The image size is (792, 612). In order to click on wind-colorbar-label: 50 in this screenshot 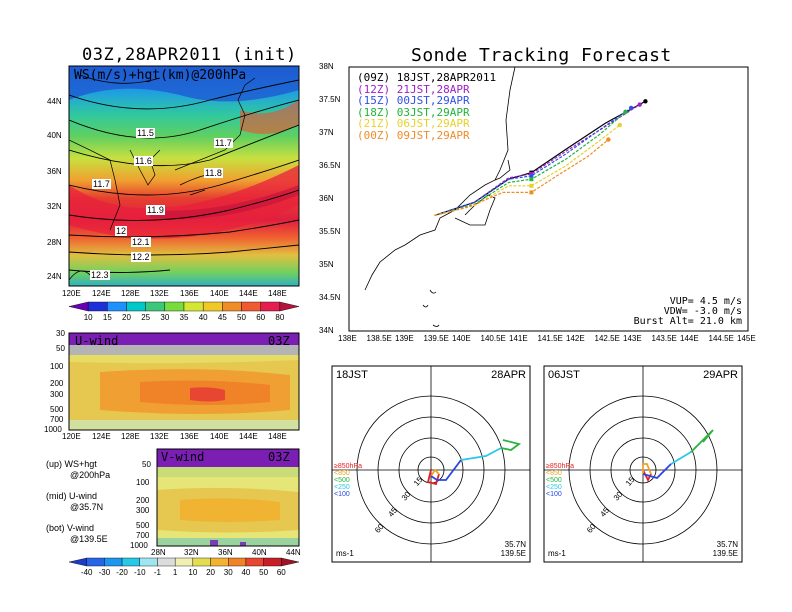, I will do `click(263, 572)`.